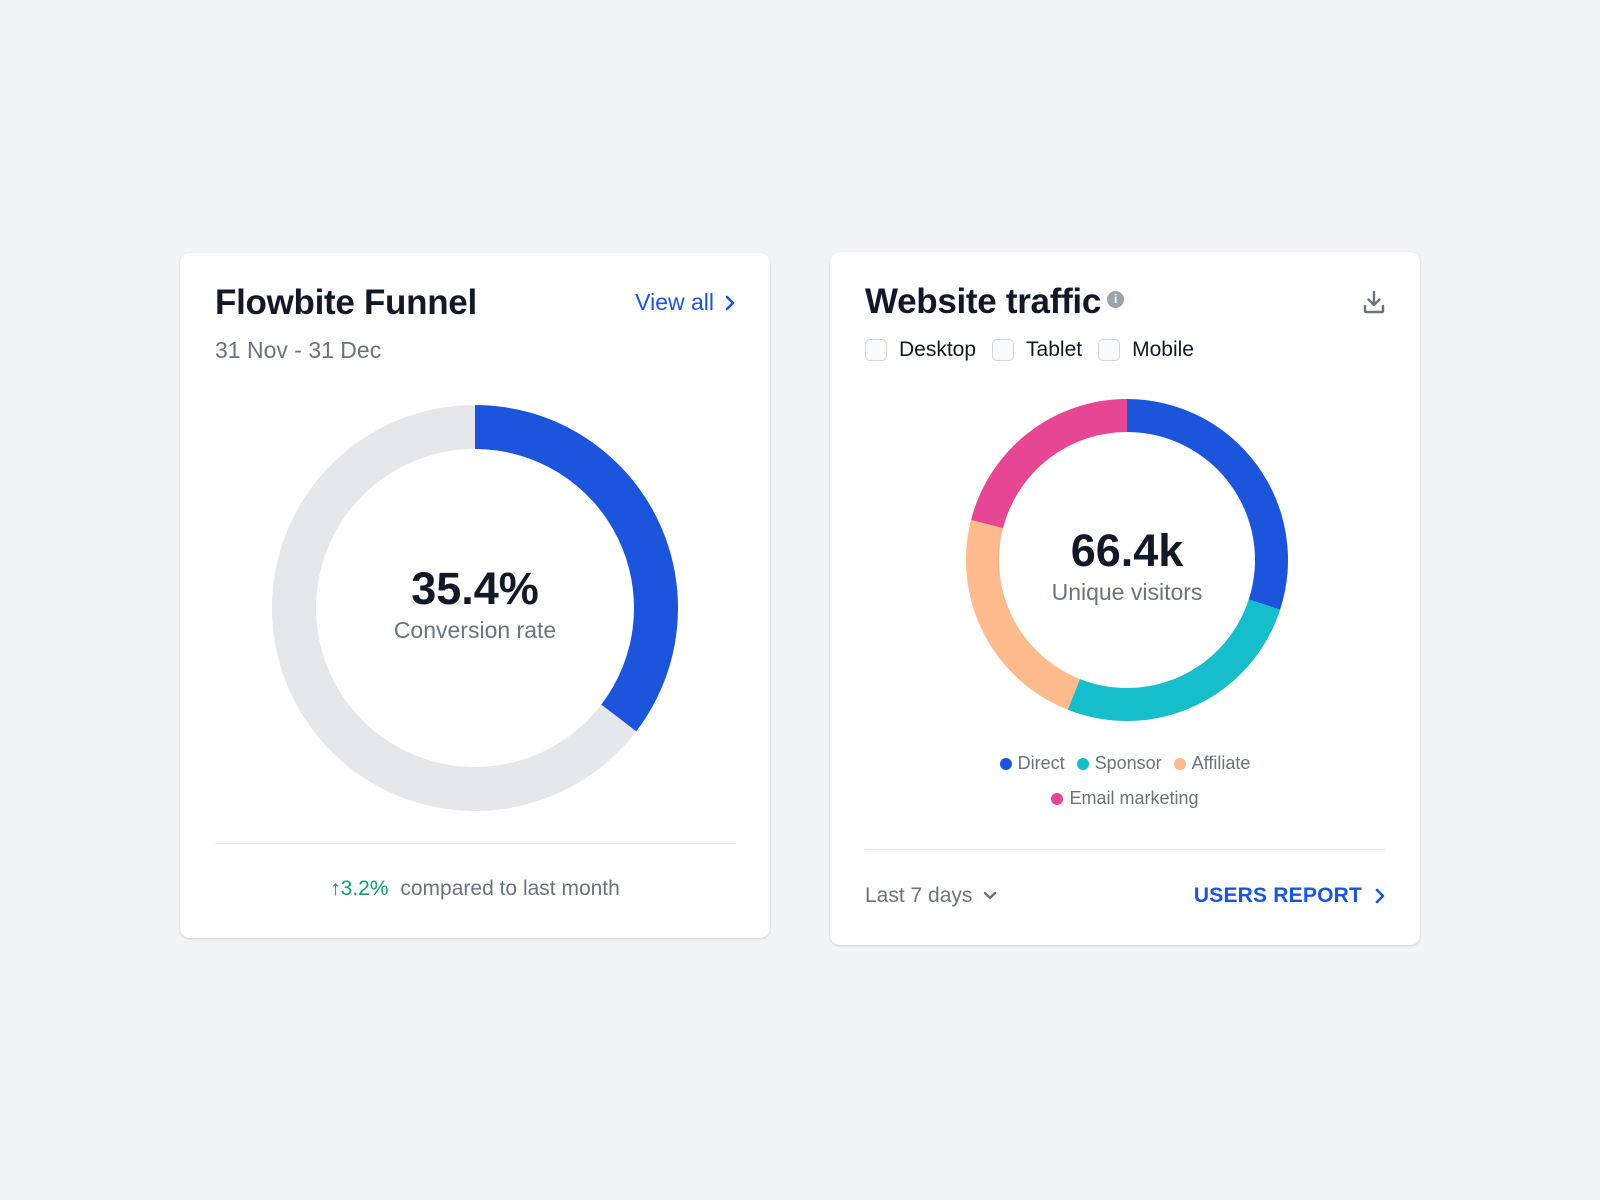 This screenshot has width=1600, height=1200. I want to click on visitors-caption: Unique visitors, so click(1127, 592).